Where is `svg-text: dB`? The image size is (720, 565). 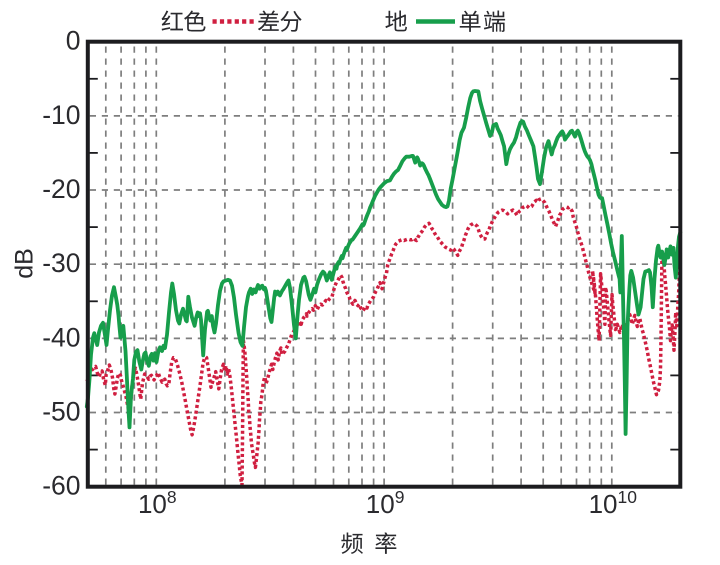
svg-text: dB is located at coordinates (25, 263).